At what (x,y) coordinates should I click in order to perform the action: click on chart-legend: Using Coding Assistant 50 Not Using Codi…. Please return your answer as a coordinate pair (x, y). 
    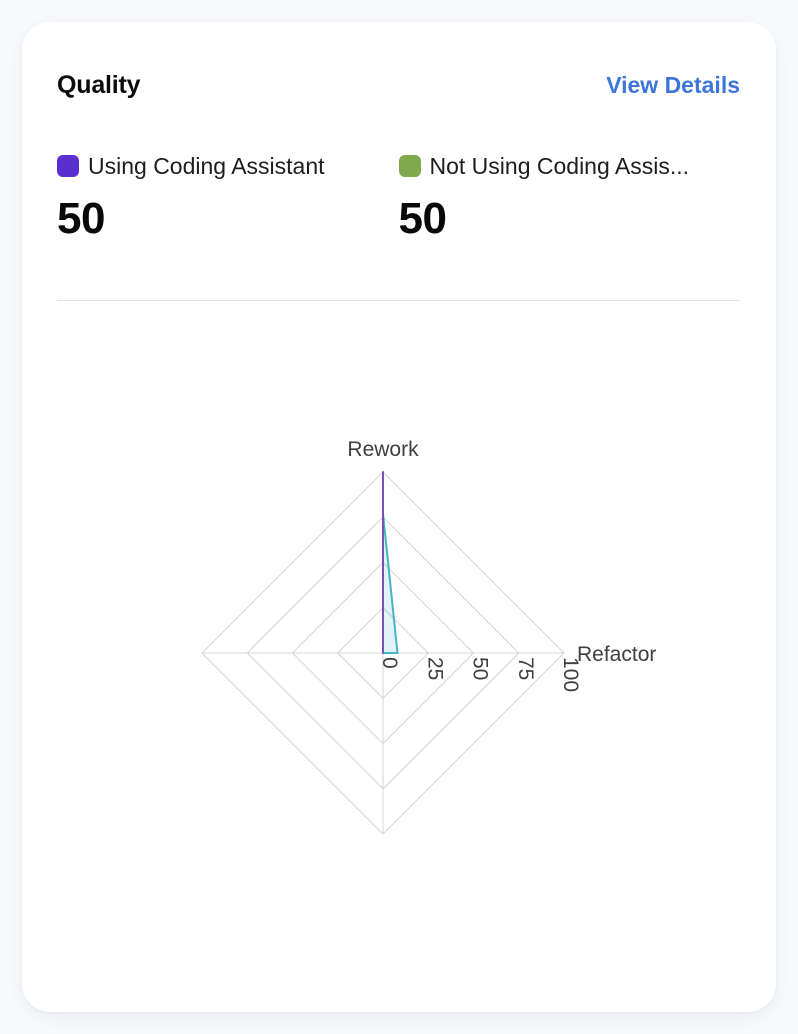
    Looking at the image, I should click on (398, 198).